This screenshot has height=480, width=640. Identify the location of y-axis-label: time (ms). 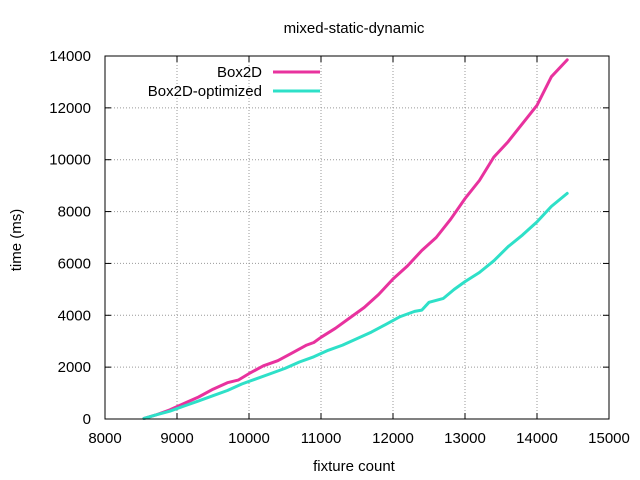
(16, 240).